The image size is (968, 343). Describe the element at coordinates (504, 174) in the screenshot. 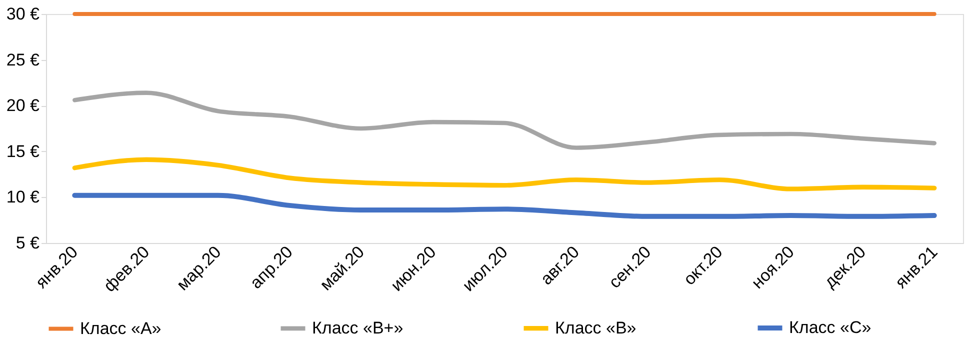

I see `line-series` at that location.